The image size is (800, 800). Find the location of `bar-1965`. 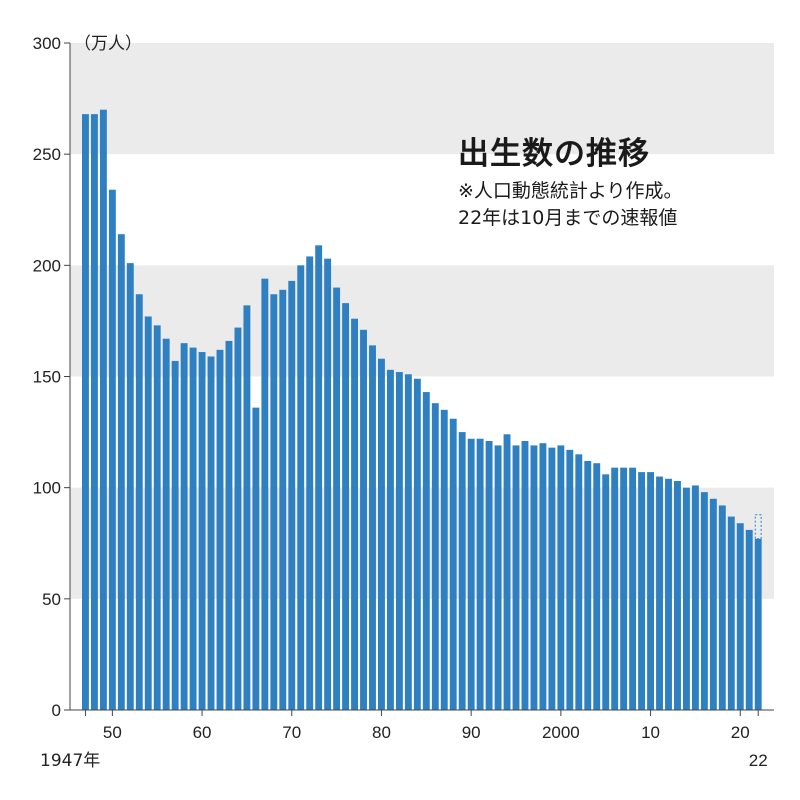

bar-1965 is located at coordinates (247, 507).